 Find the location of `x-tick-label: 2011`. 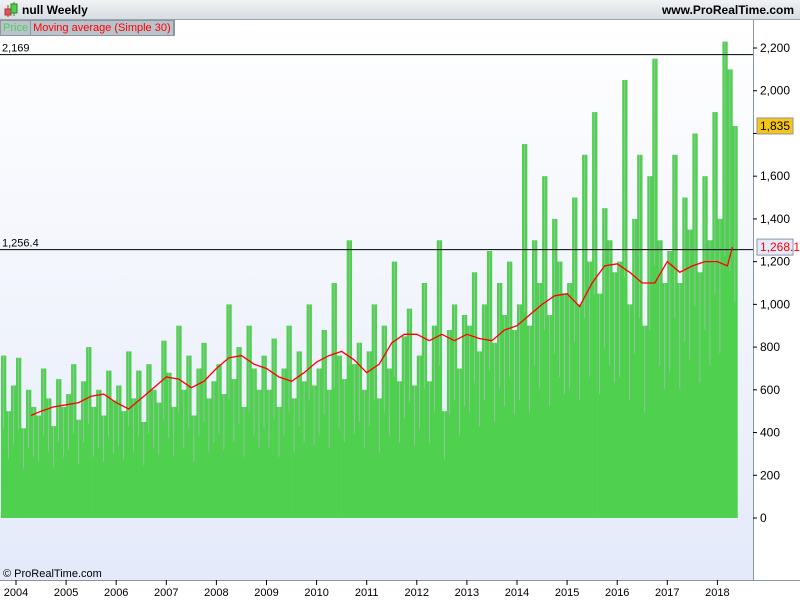

x-tick-label: 2011 is located at coordinates (367, 593).